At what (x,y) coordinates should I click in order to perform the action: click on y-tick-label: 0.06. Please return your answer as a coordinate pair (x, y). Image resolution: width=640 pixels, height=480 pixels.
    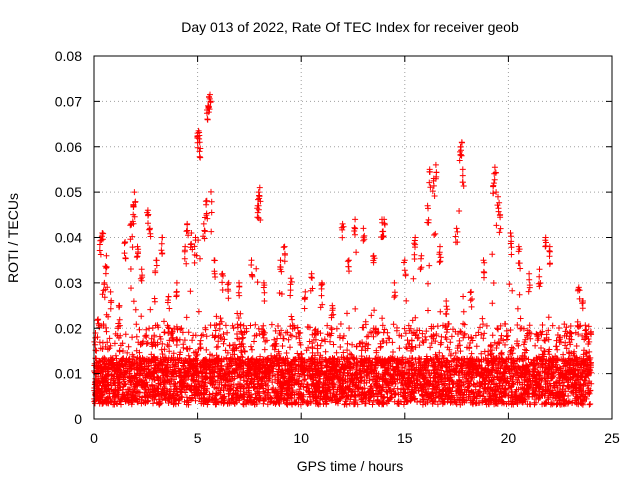
    Looking at the image, I should click on (68, 147).